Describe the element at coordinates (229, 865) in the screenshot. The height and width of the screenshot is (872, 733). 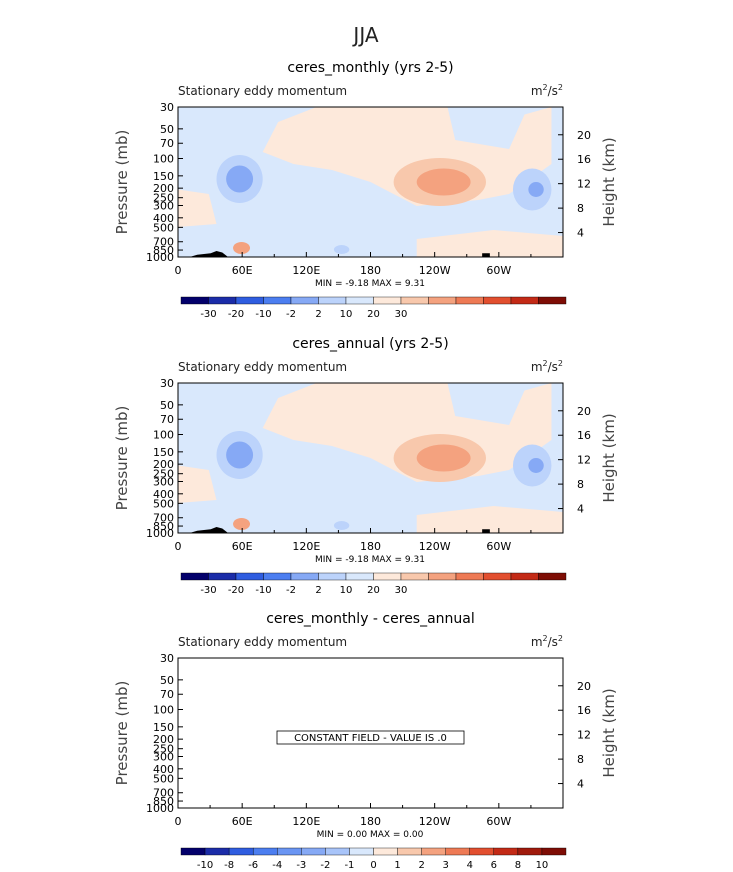
I see `colorbar-label: -8` at that location.